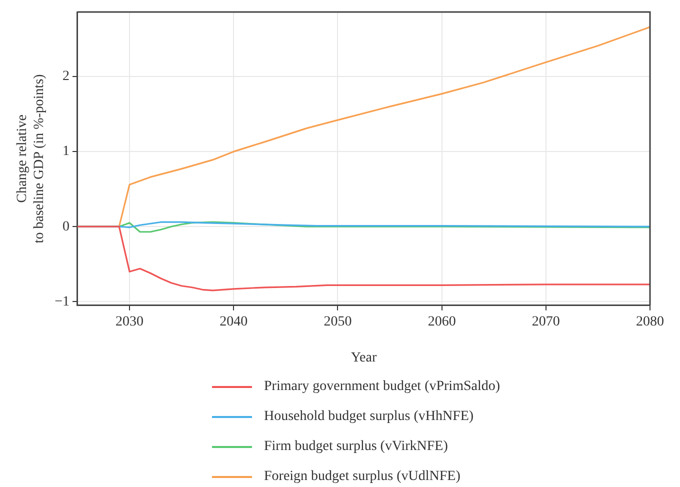 This screenshot has width=680, height=487. I want to click on x-tick-label: 2040, so click(234, 322).